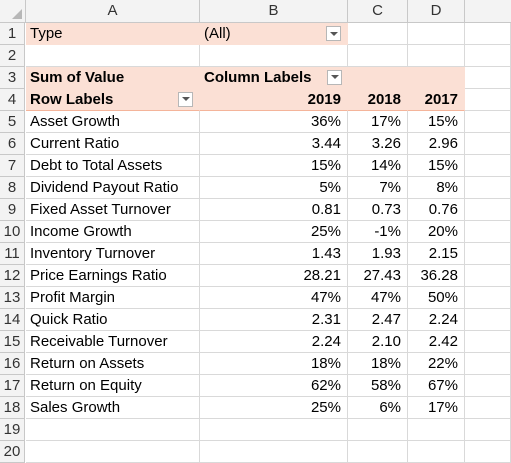 Image resolution: width=511 pixels, height=463 pixels. What do you see at coordinates (274, 166) in the screenshot?
I see `value-cell-2019: 15%` at bounding box center [274, 166].